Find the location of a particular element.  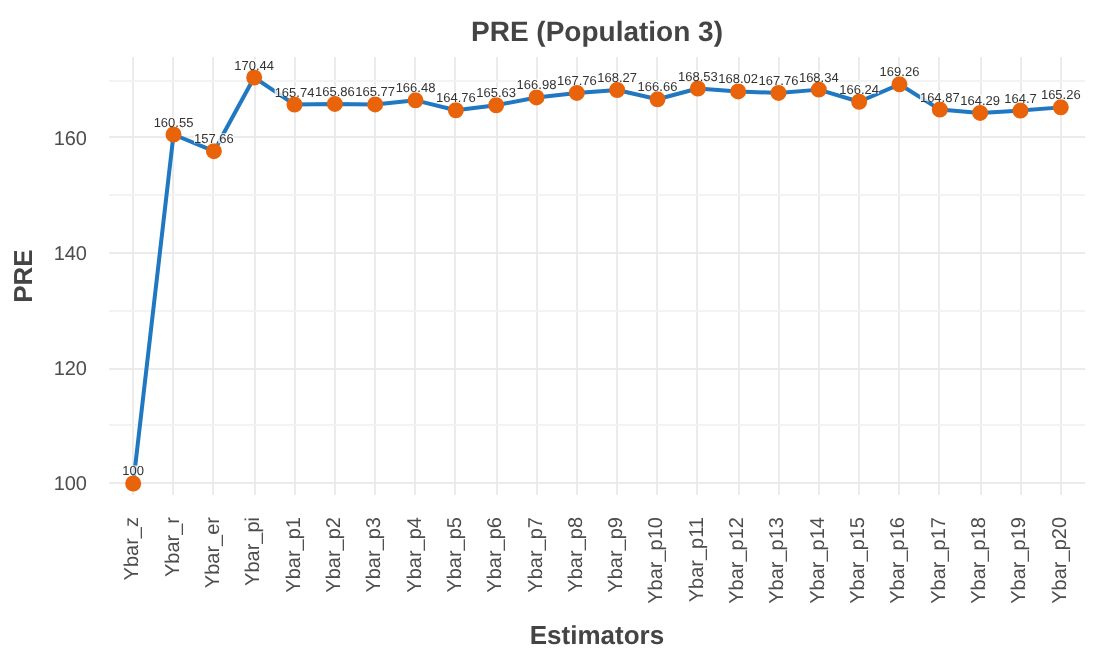

x-tick-label: Ybar_p4 is located at coordinates (415, 554).